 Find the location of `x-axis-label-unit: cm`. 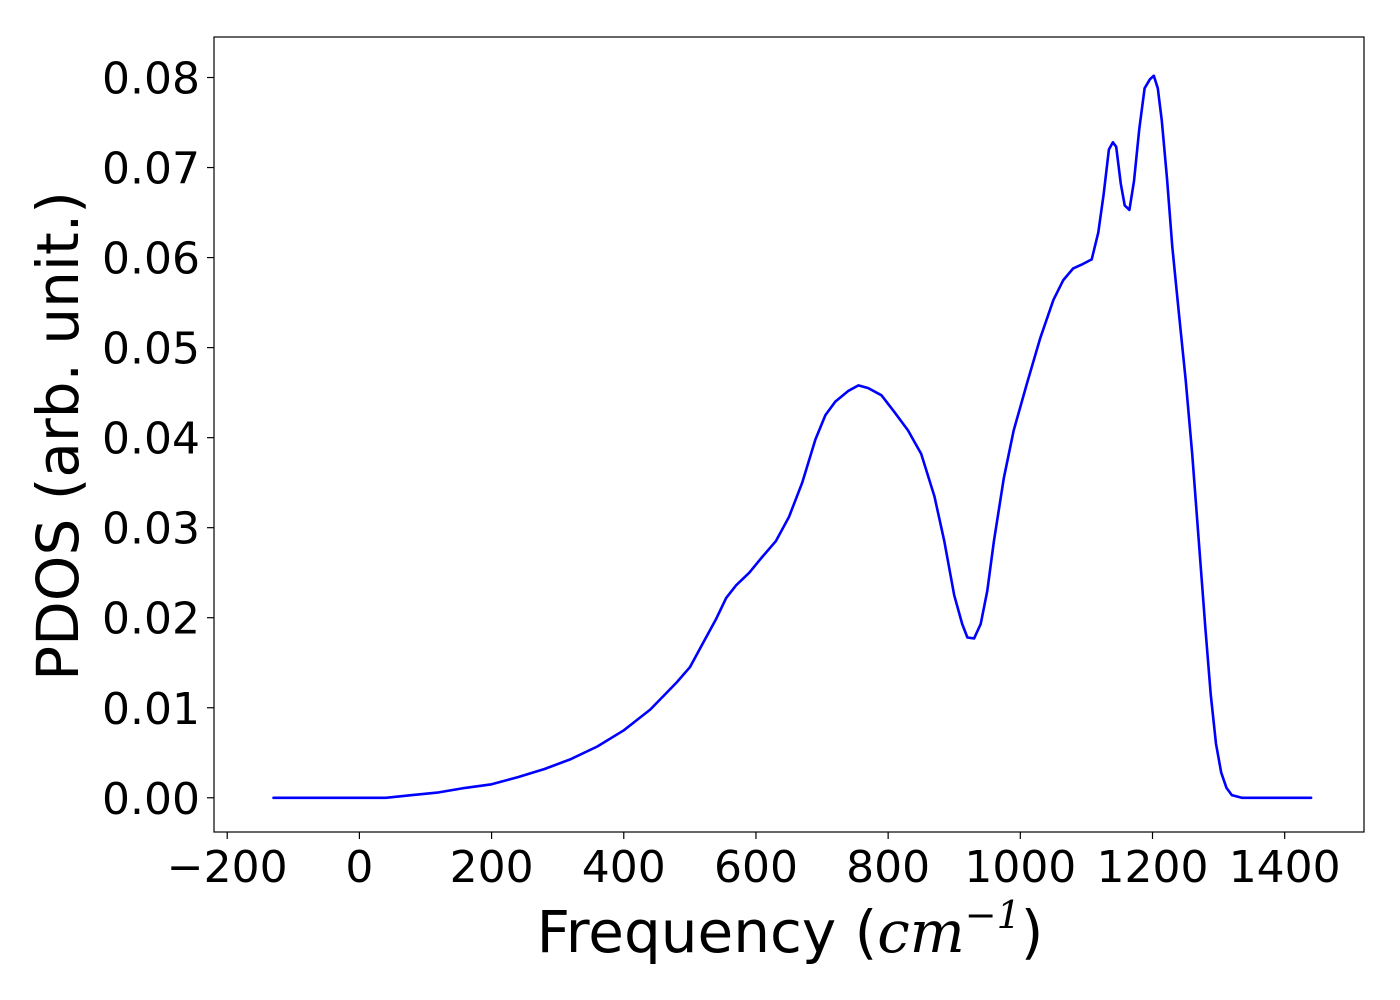

x-axis-label-unit: cm is located at coordinates (920, 932).